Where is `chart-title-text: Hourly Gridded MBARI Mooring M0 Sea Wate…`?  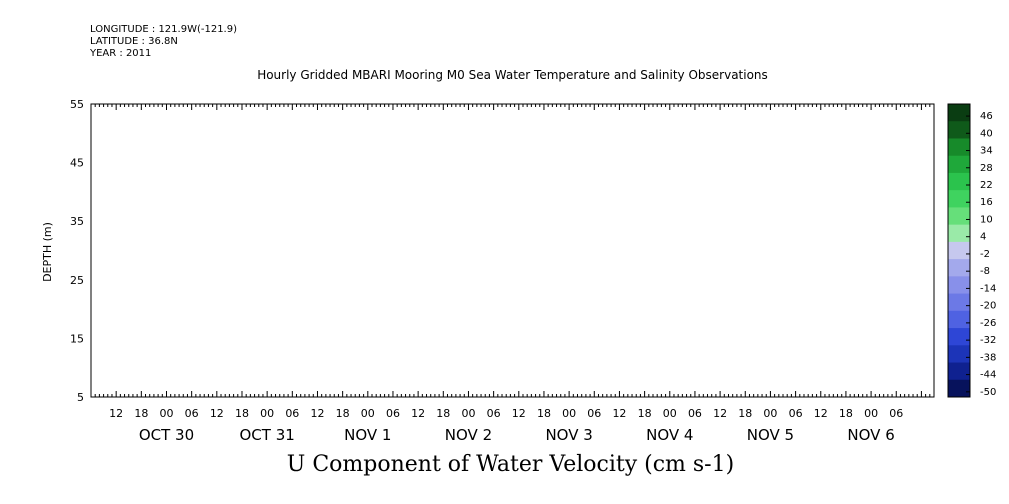
chart-title-text: Hourly Gridded MBARI Mooring M0 Sea Wate… is located at coordinates (512, 75).